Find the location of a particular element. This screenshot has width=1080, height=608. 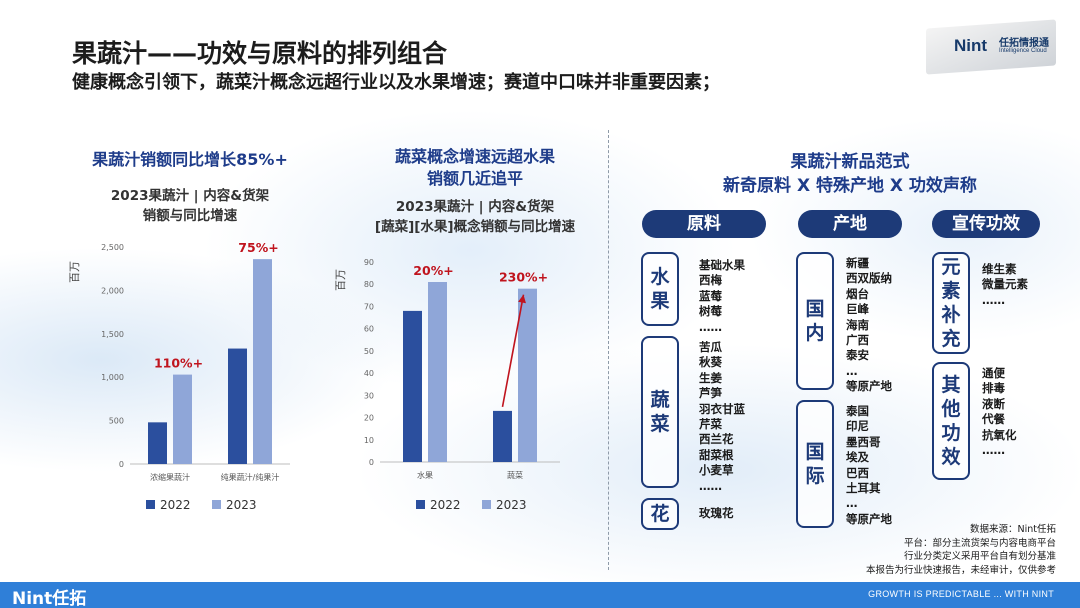

growth-annotation: 75%+ is located at coordinates (258, 247).